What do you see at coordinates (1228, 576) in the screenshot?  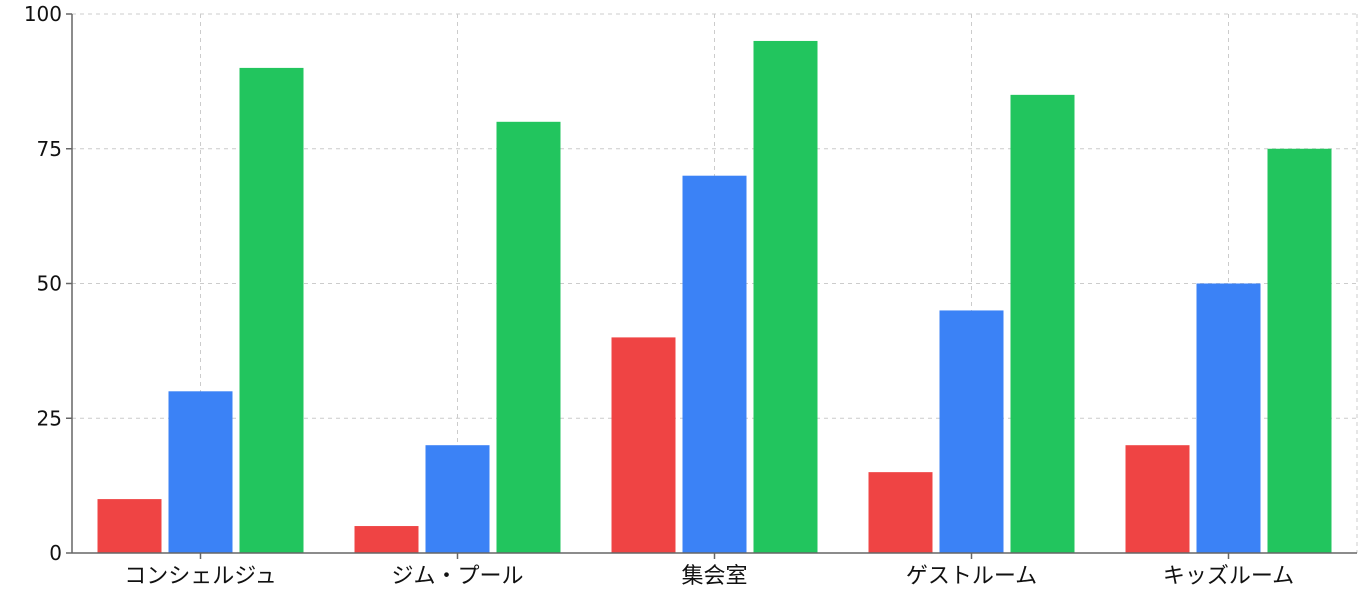 I see `x-tick-label-4: キッズルーム` at bounding box center [1228, 576].